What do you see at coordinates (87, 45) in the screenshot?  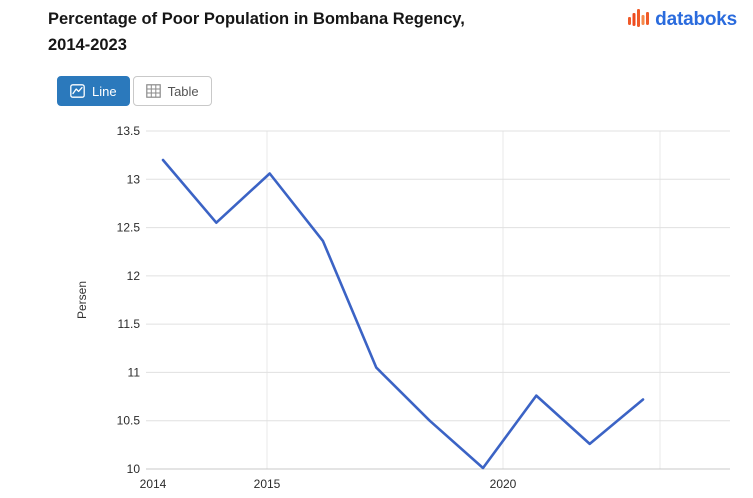 I see `chart-title-line2: 2014-2023` at bounding box center [87, 45].